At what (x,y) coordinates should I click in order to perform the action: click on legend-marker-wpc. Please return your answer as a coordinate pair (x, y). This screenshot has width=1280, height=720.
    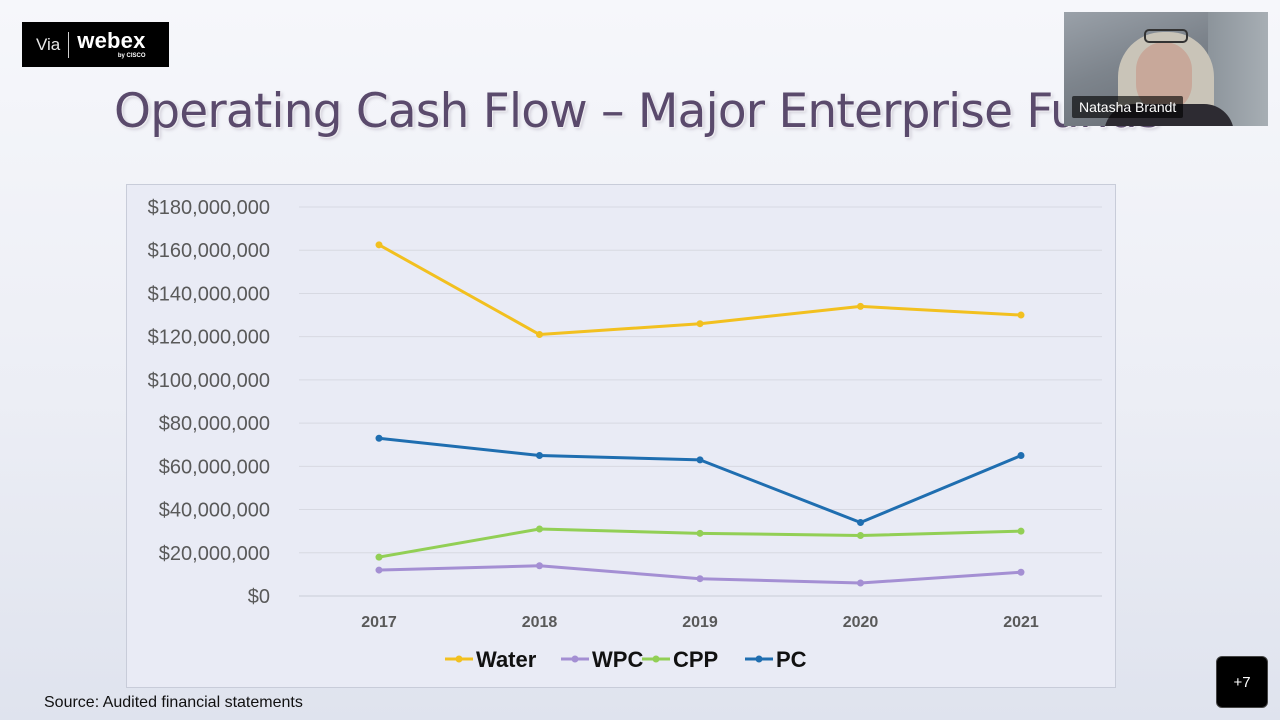
    Looking at the image, I should click on (575, 659).